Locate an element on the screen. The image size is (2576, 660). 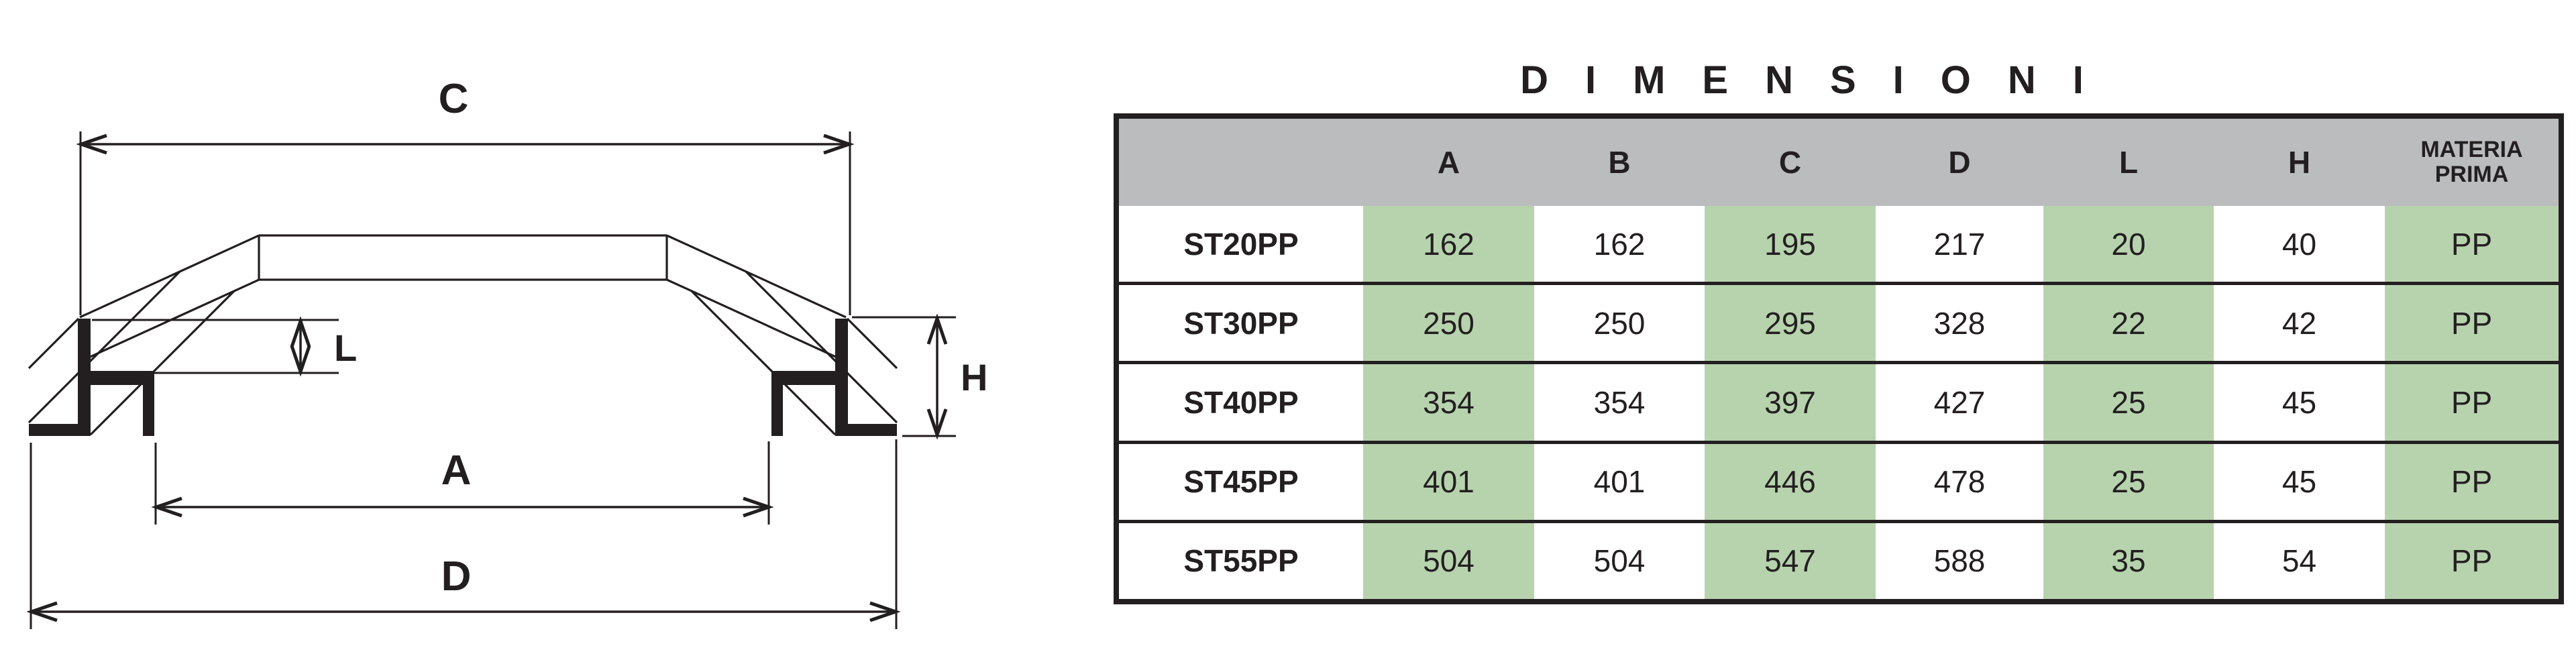
dimension-L is located at coordinates (300, 347).